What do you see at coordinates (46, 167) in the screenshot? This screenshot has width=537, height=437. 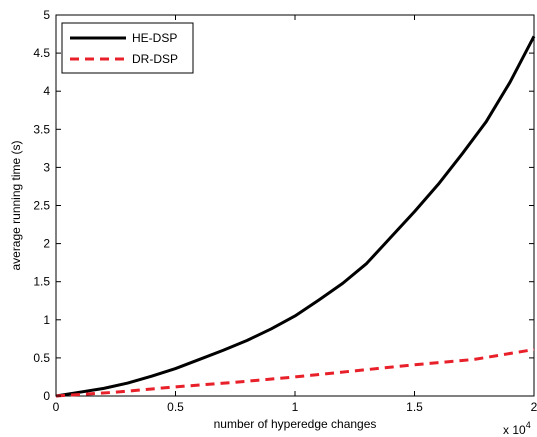 I see `y-tick-label: 3` at bounding box center [46, 167].